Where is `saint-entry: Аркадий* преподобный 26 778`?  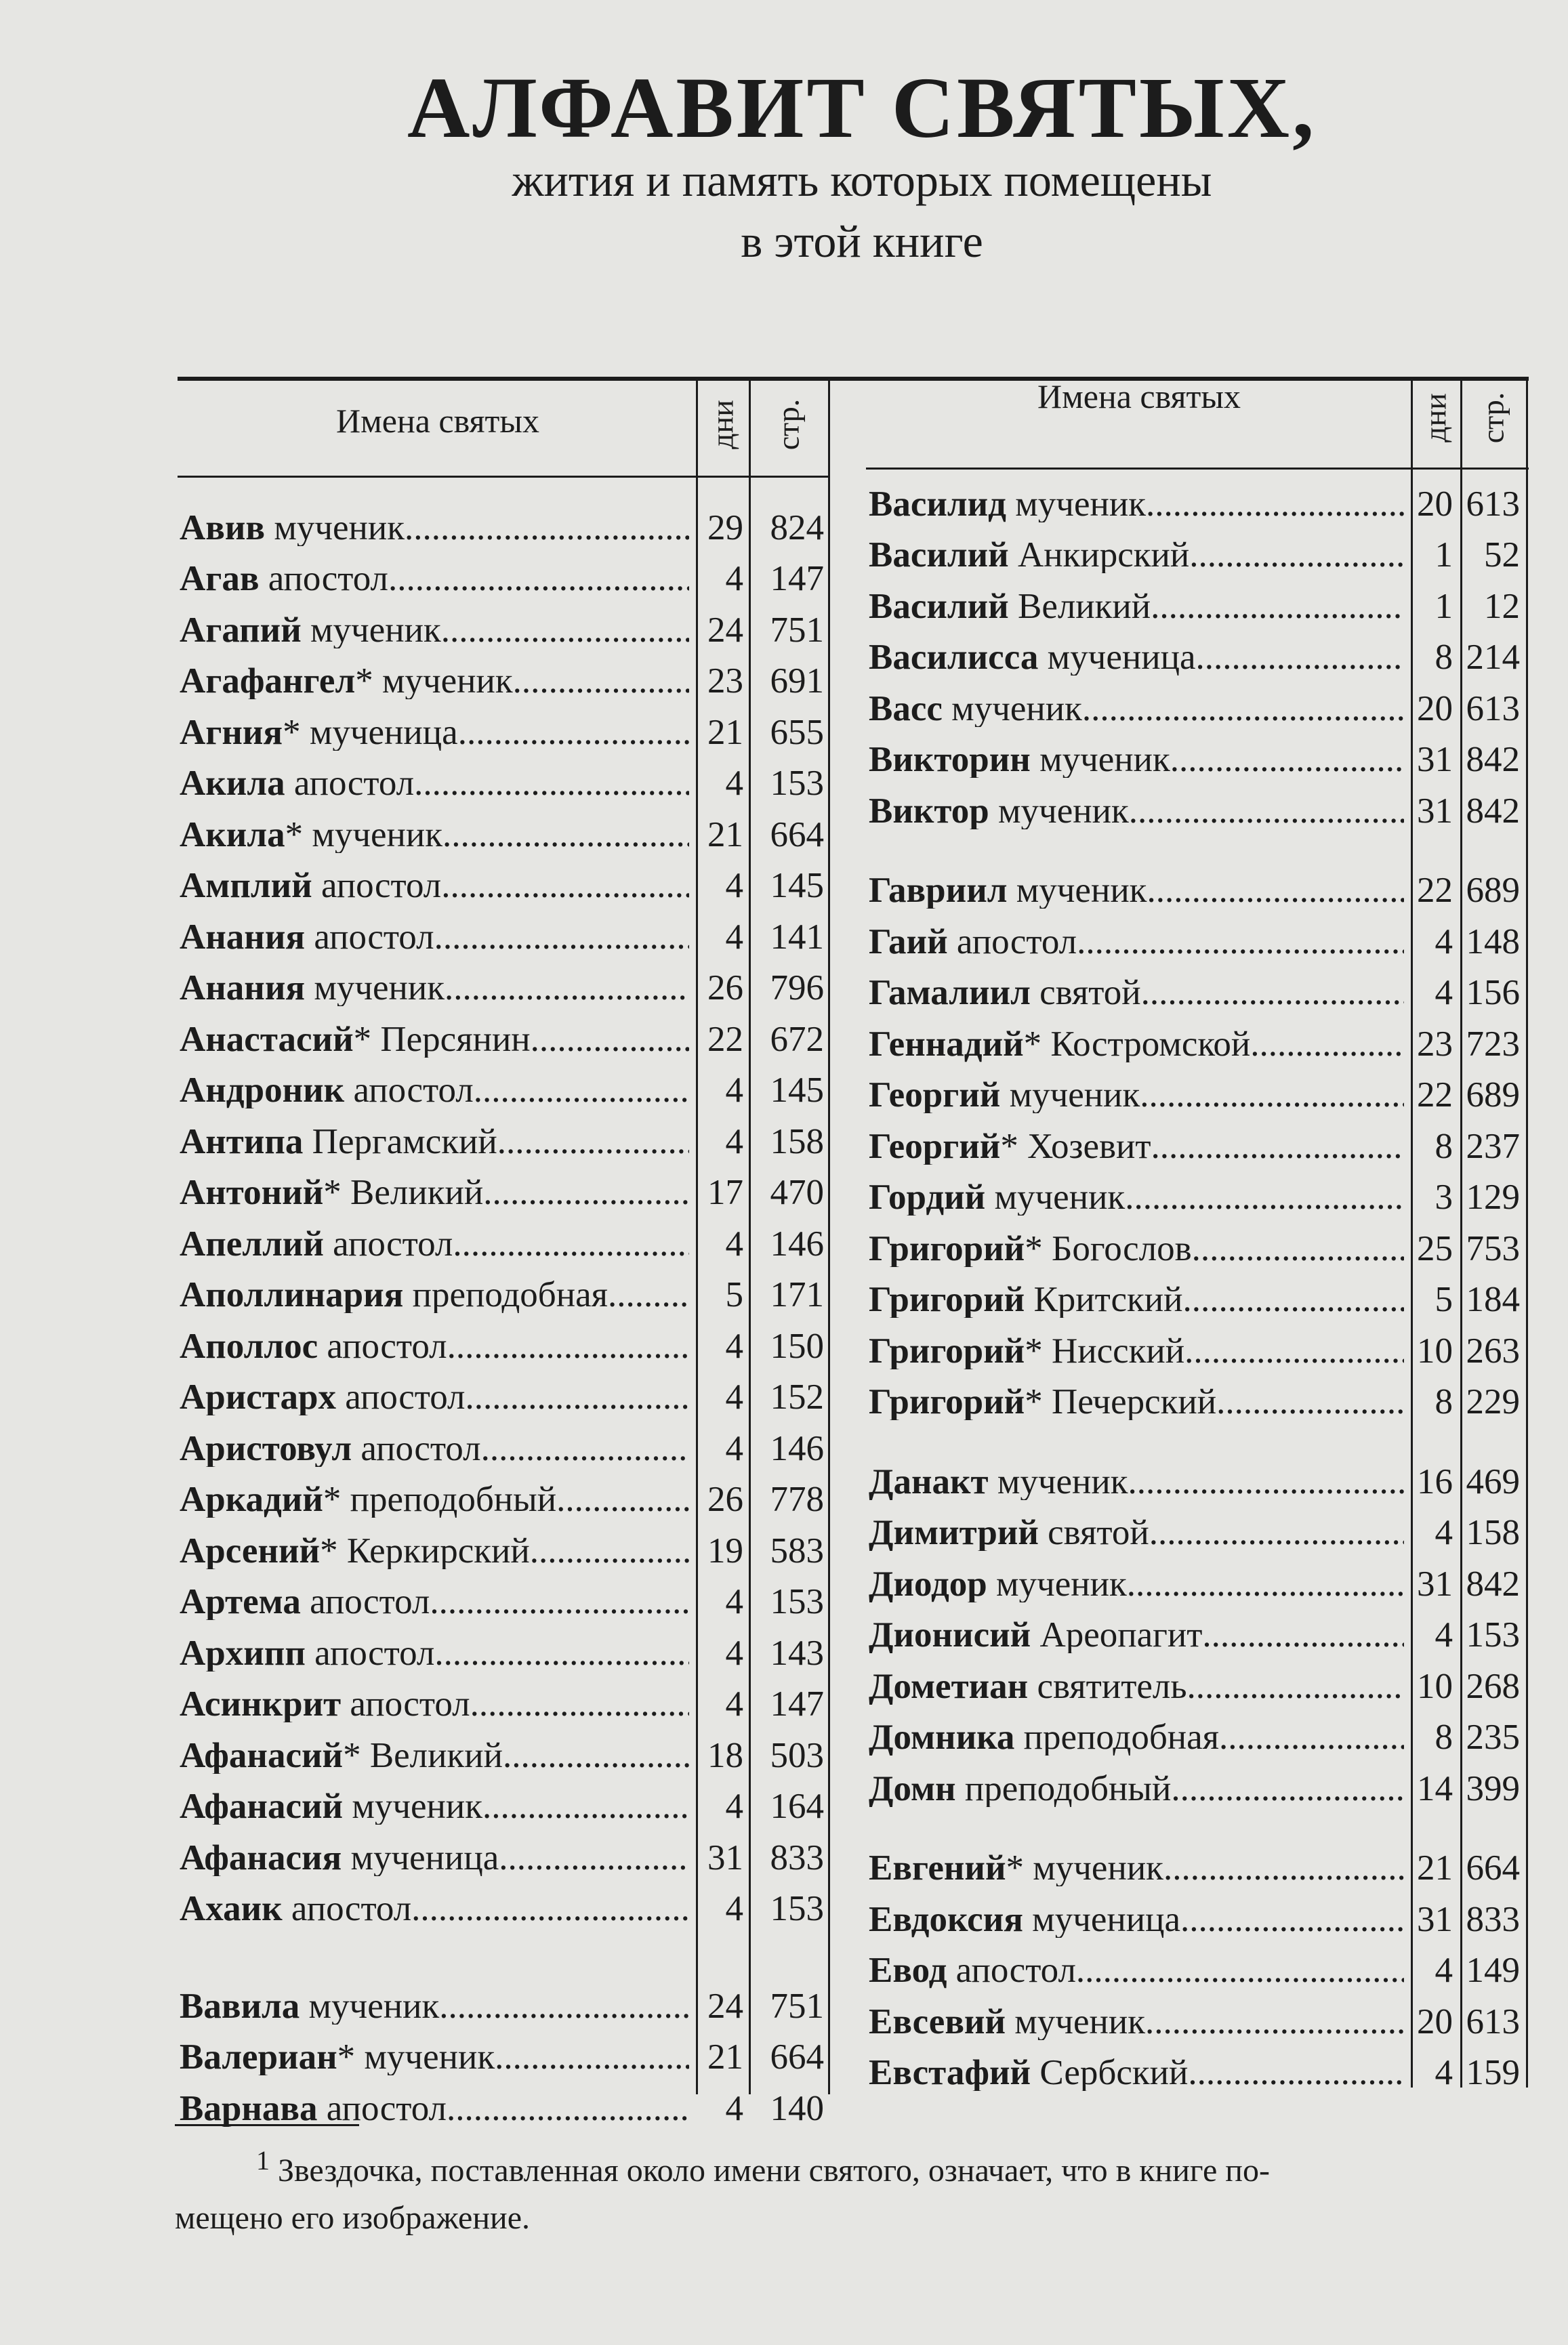
saint-entry: Аркадий* преподобный 26 778 is located at coordinates (505, 1493).